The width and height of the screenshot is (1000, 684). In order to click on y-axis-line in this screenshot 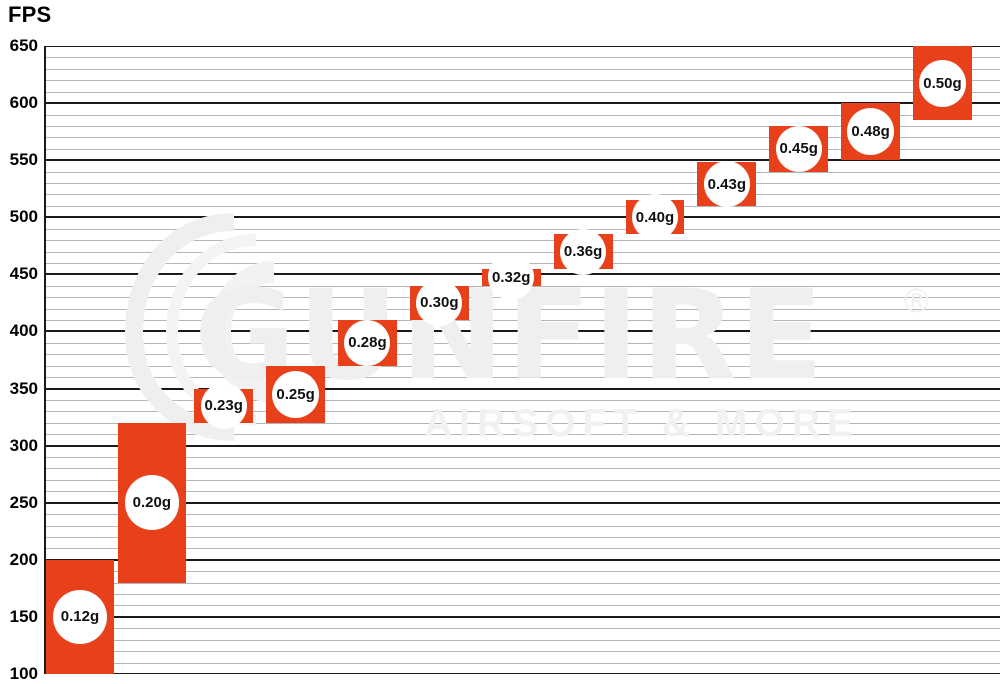, I will do `click(45, 360)`.